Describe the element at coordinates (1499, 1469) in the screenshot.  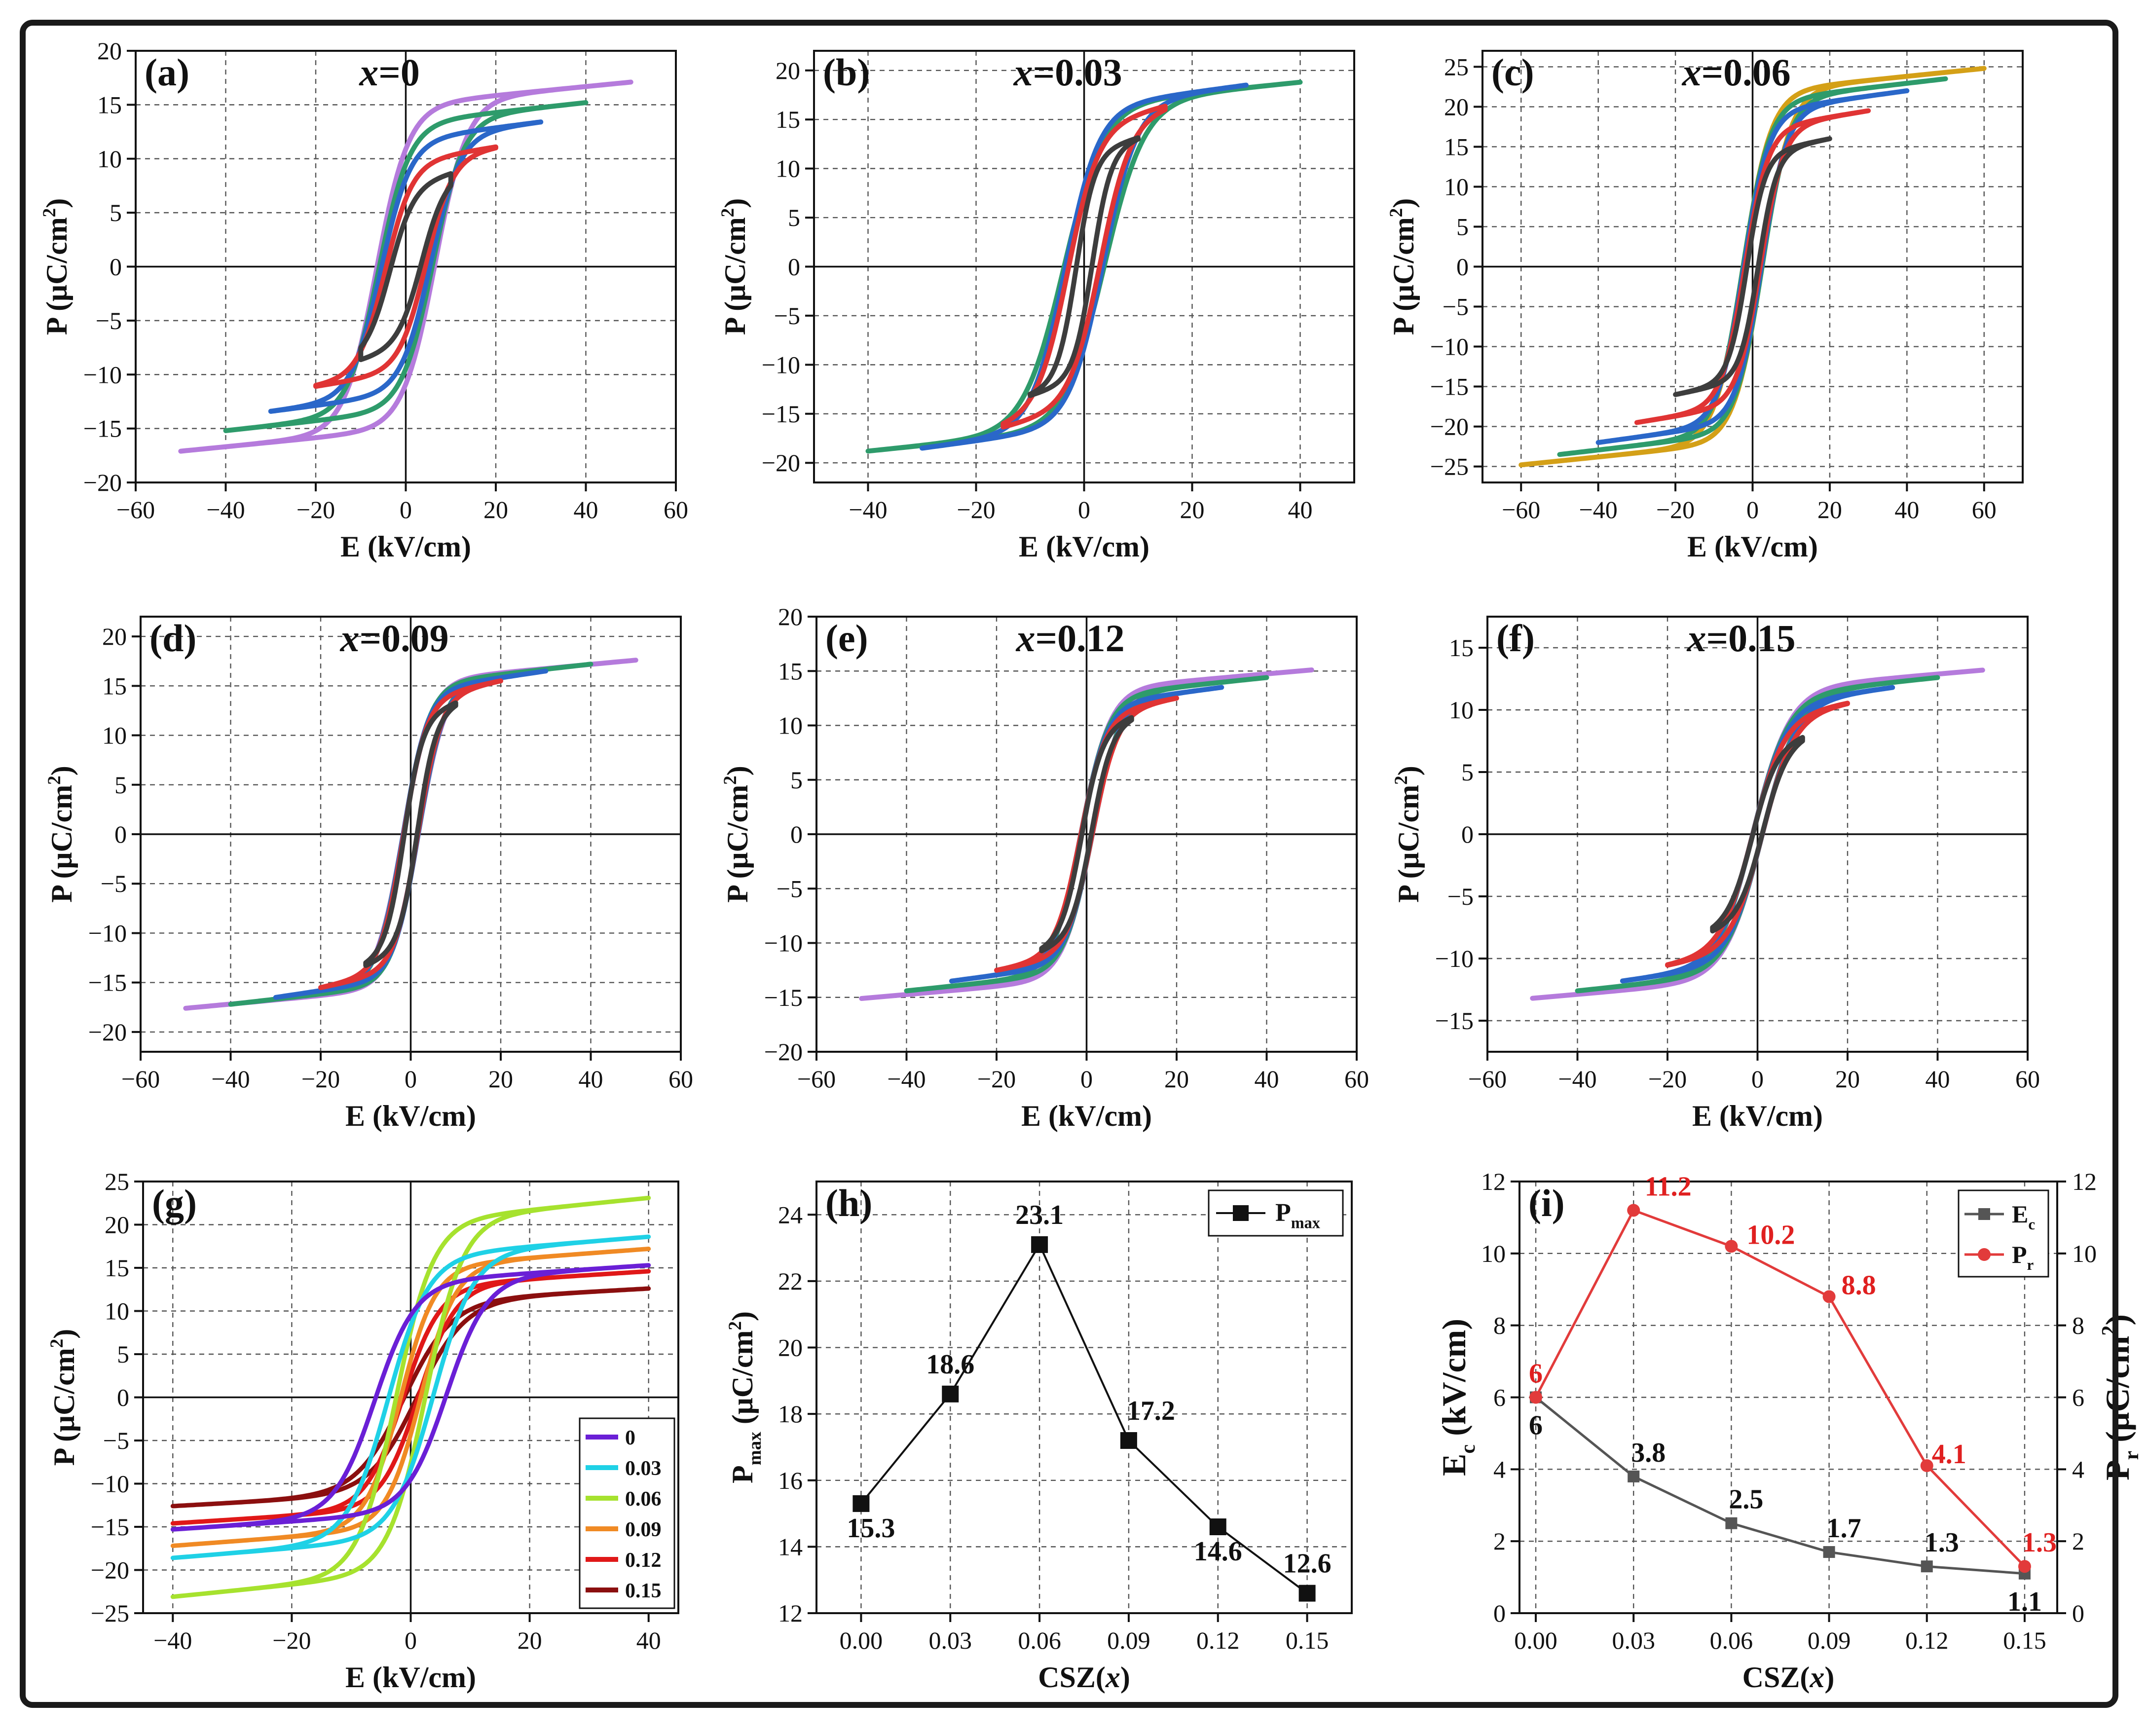
I see `y-tick-label: 4` at that location.